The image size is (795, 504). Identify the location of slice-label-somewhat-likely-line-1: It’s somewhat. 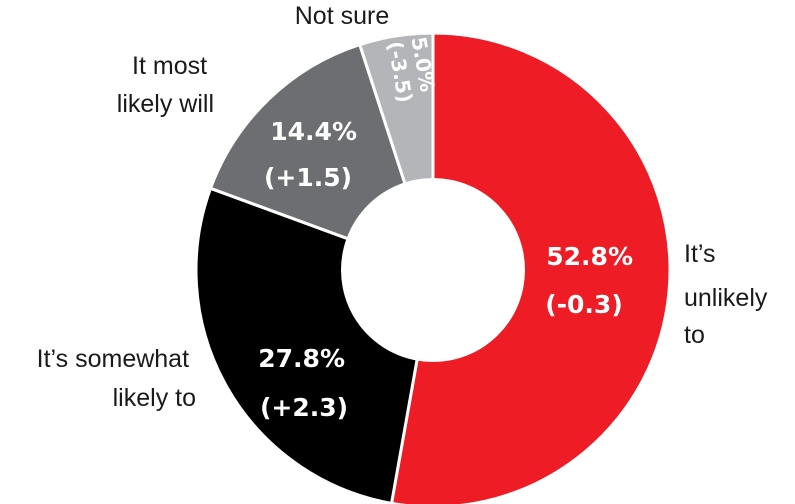
(113, 359).